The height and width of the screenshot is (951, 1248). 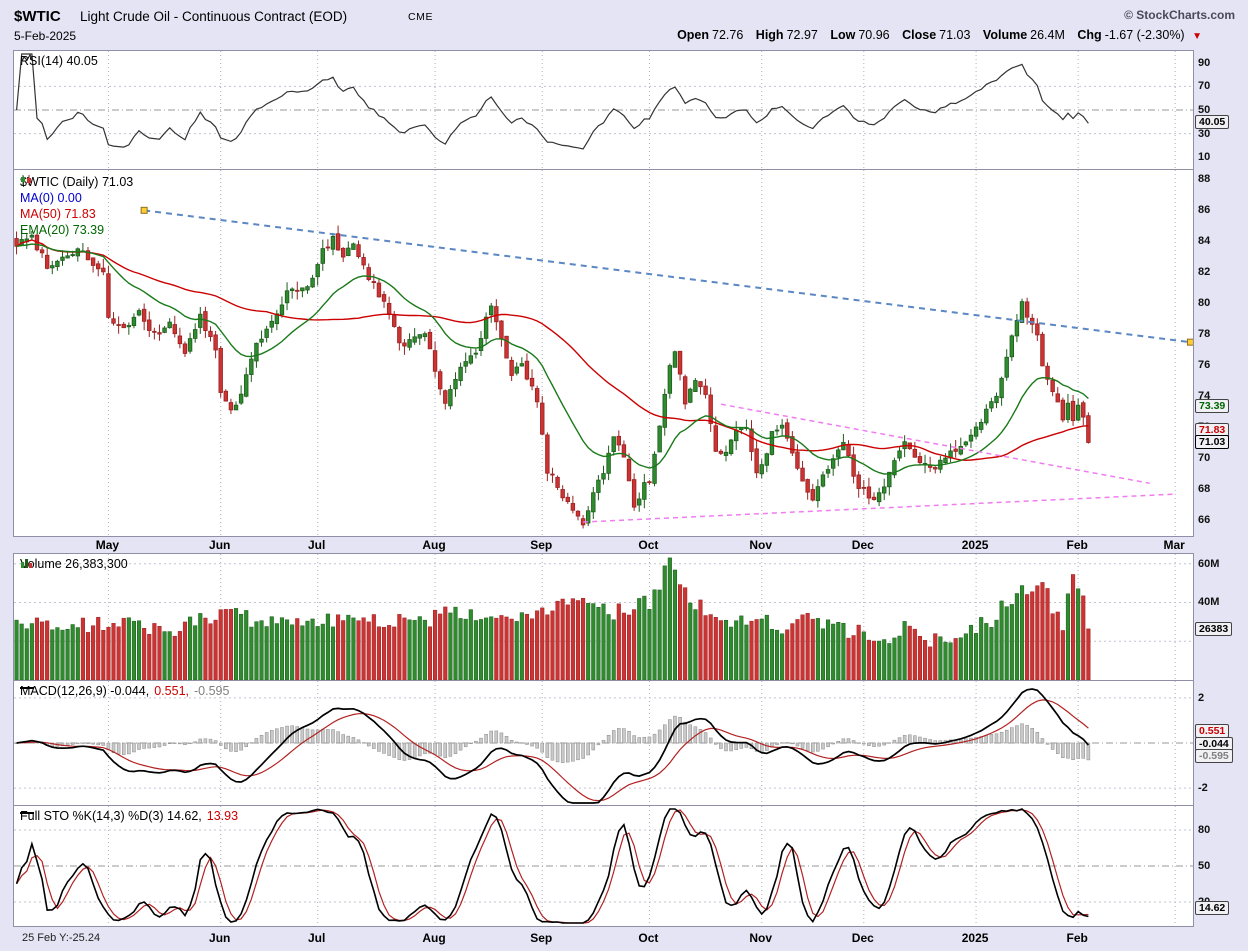 What do you see at coordinates (1204, 520) in the screenshot?
I see `y-axis-tick: 66` at bounding box center [1204, 520].